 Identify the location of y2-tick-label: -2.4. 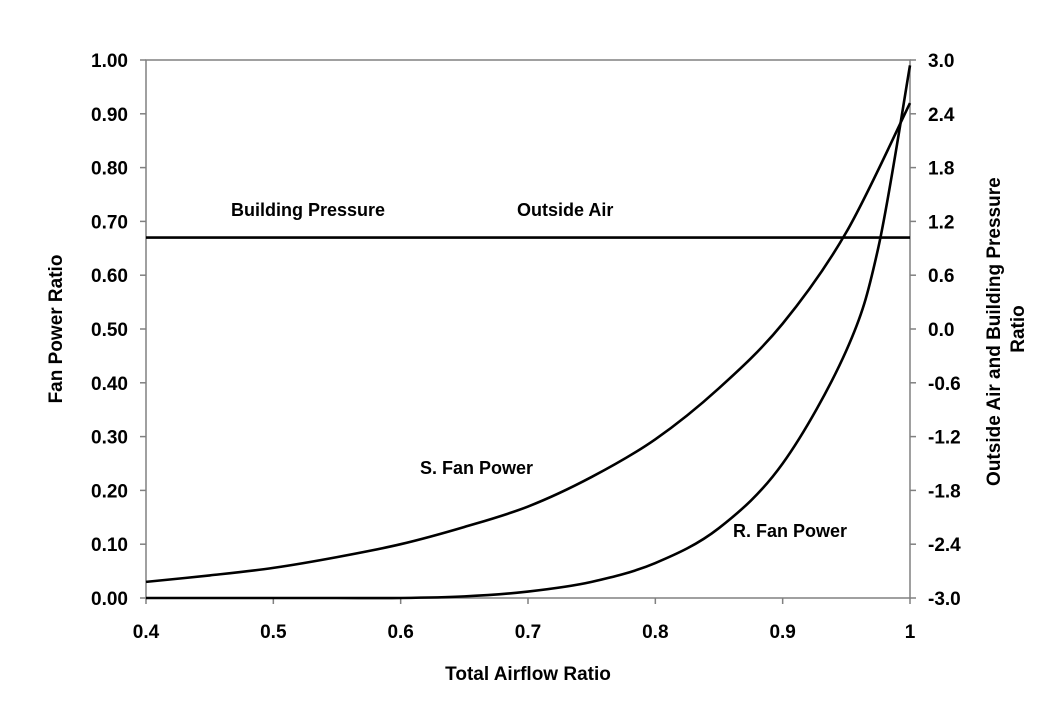
(944, 545).